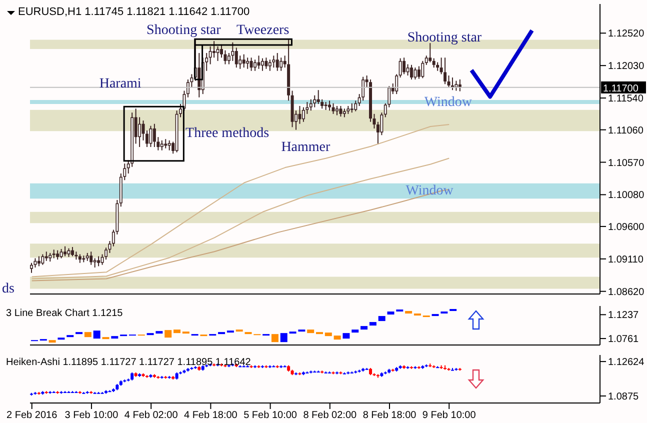 The width and height of the screenshot is (647, 423). I want to click on y-tick-label: 1.1237, so click(624, 316).